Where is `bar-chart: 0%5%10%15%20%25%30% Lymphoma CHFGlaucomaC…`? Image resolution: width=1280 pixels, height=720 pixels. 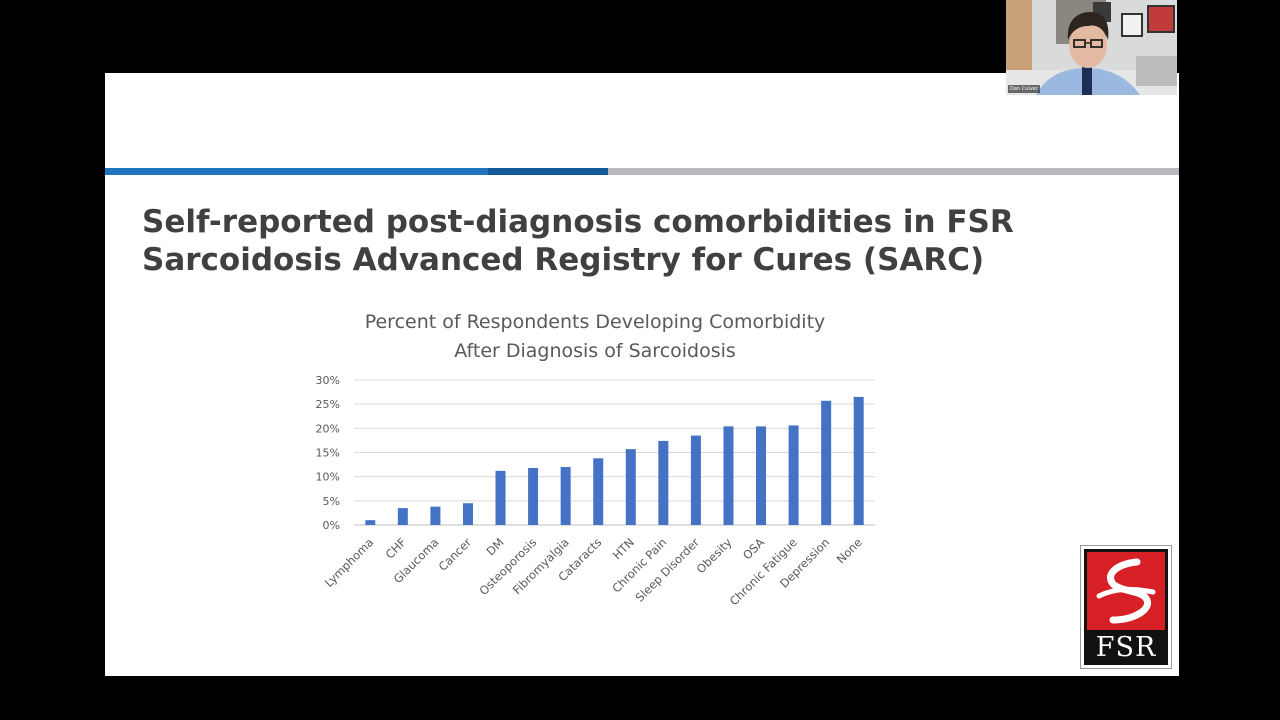 bar-chart: 0%5%10%15%20%25%30% Lymphoma CHFGlaucomaC… is located at coordinates (595, 491).